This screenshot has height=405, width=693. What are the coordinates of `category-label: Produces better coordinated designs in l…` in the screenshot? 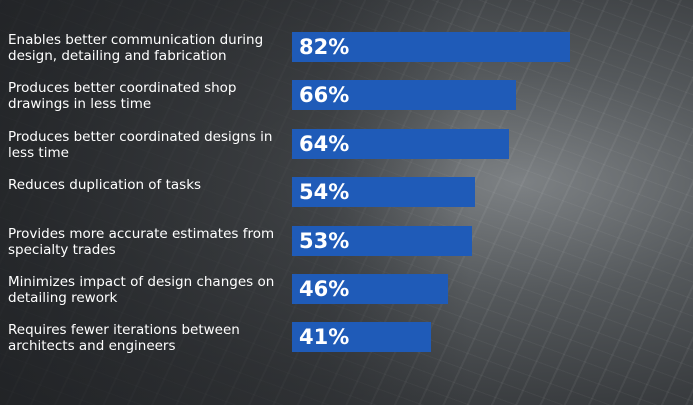 It's located at (140, 144).